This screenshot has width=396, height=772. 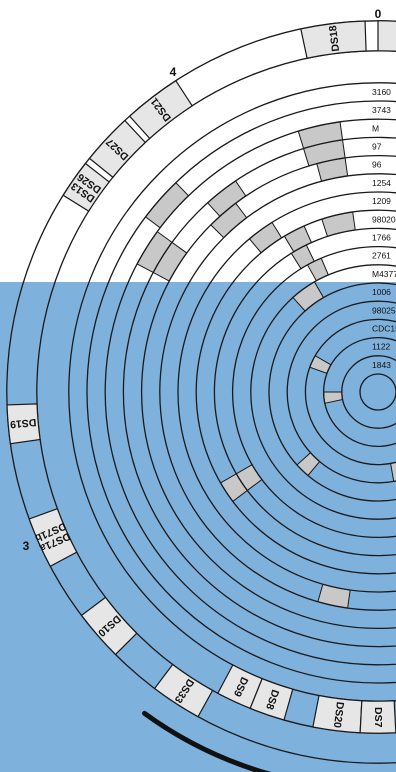 What do you see at coordinates (384, 219) in the screenshot?
I see `strain-label: 9802026` at bounding box center [384, 219].